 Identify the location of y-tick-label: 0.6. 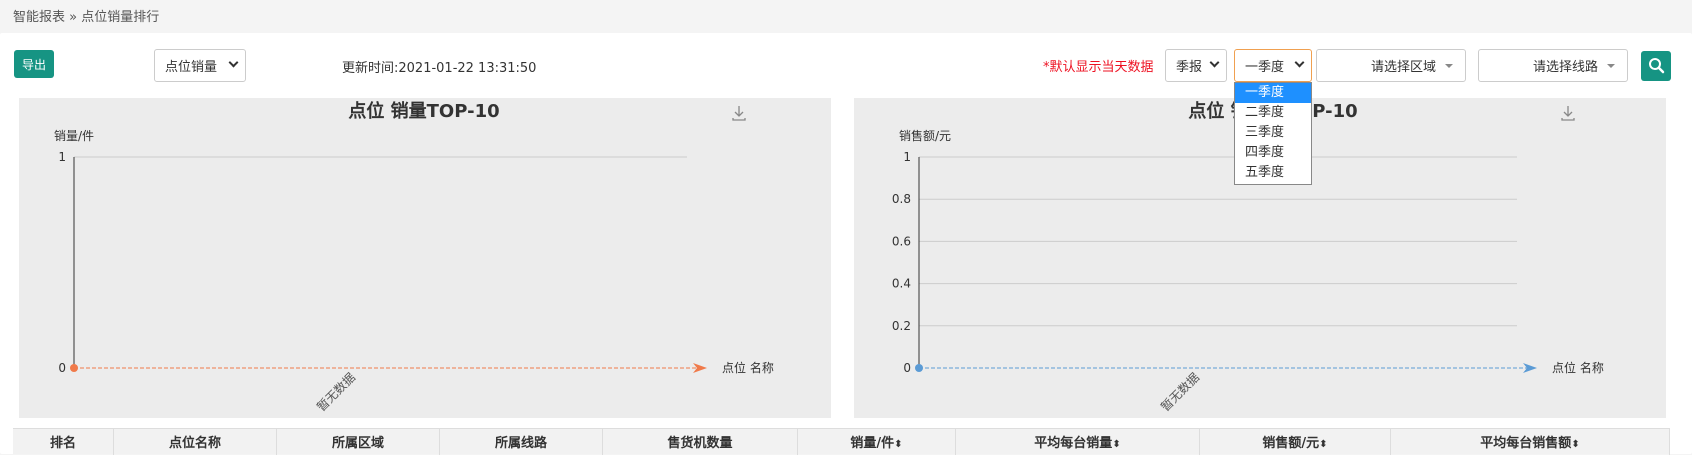
(901, 241).